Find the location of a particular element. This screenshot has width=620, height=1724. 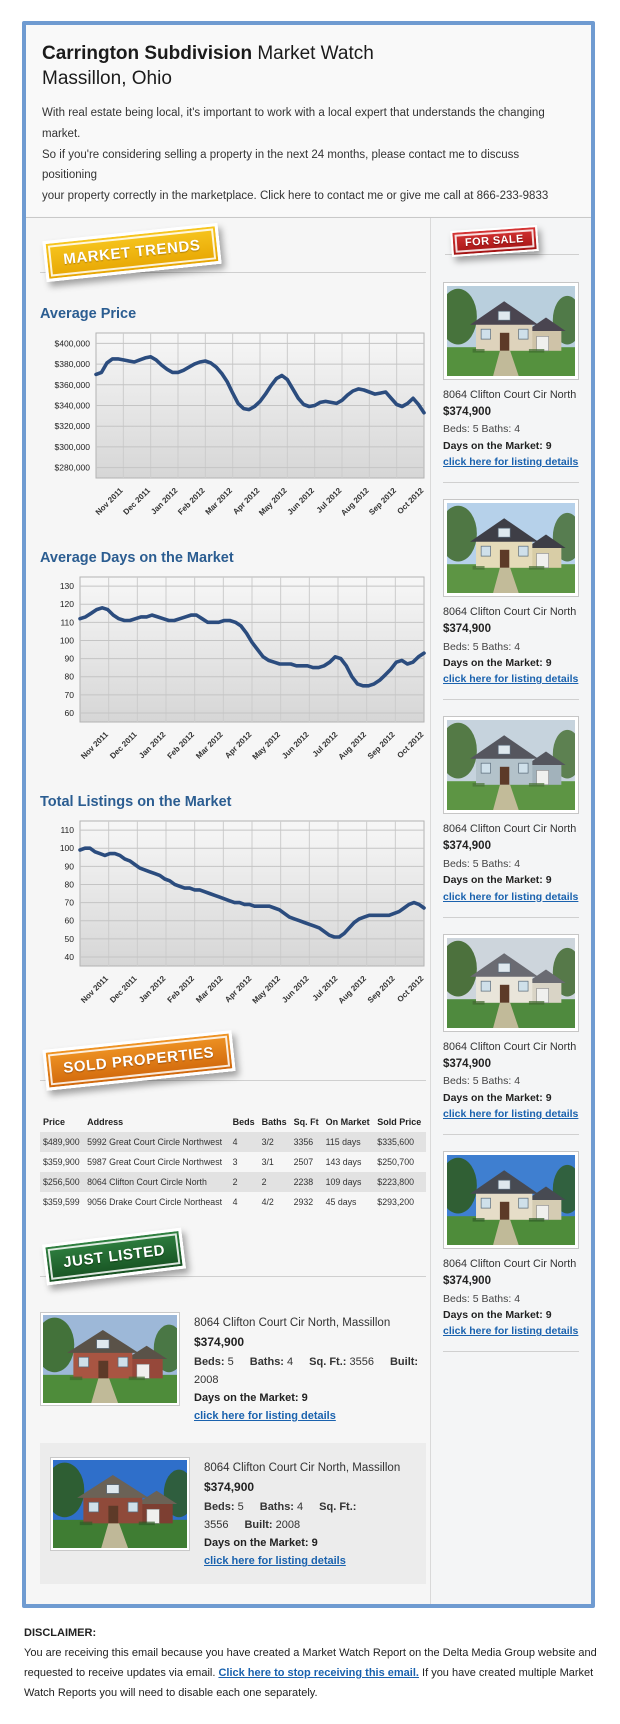

sold-table-cell: 2238 is located at coordinates (303, 1181).